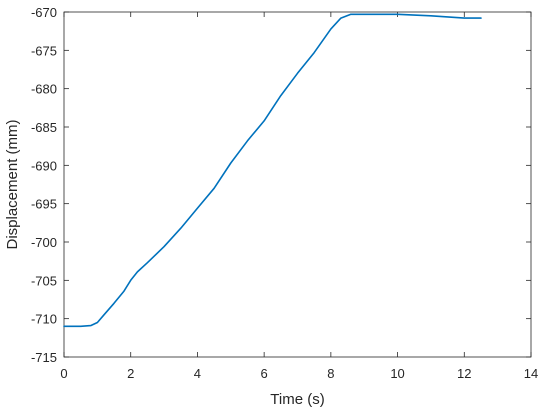 Image resolution: width=550 pixels, height=414 pixels. Describe the element at coordinates (44, 242) in the screenshot. I see `y-tick-label: -700` at that location.